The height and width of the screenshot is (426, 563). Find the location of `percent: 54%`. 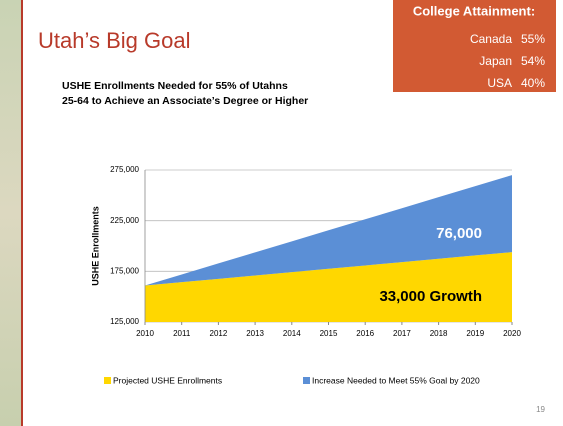

percent: 54% is located at coordinates (533, 61).